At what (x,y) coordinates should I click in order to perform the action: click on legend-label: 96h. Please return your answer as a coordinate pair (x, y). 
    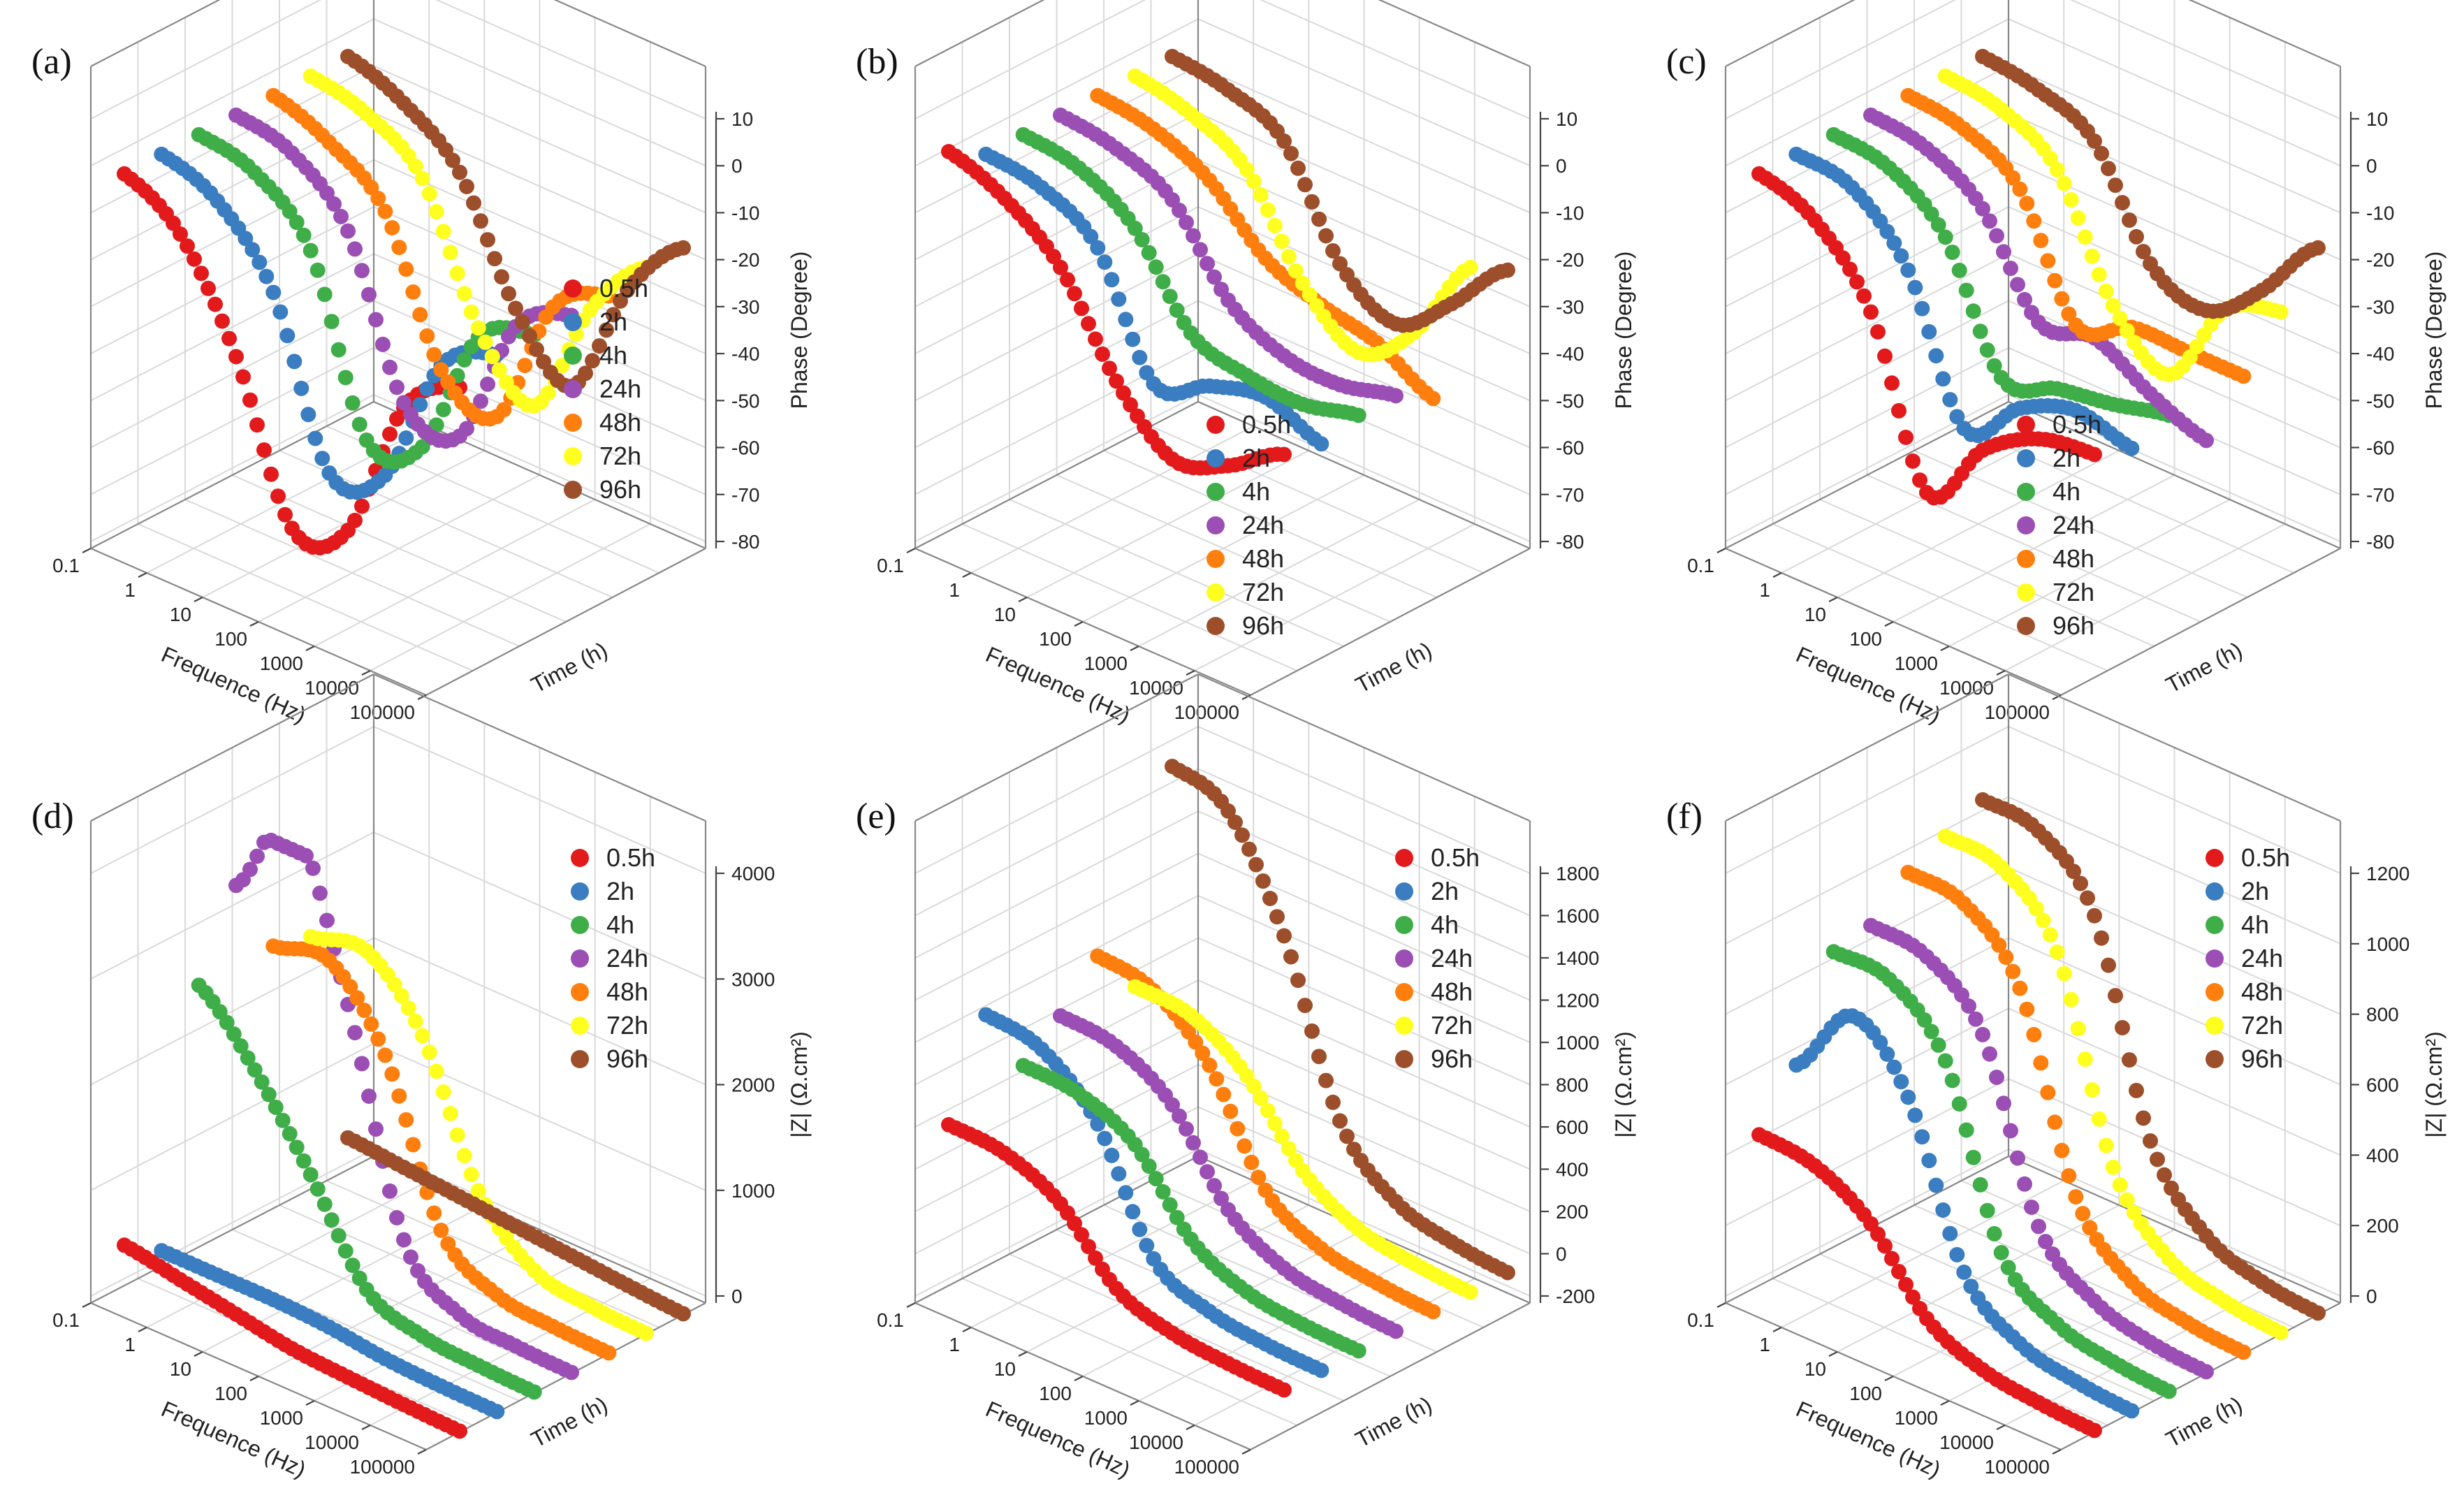
    Looking at the image, I should click on (2262, 1058).